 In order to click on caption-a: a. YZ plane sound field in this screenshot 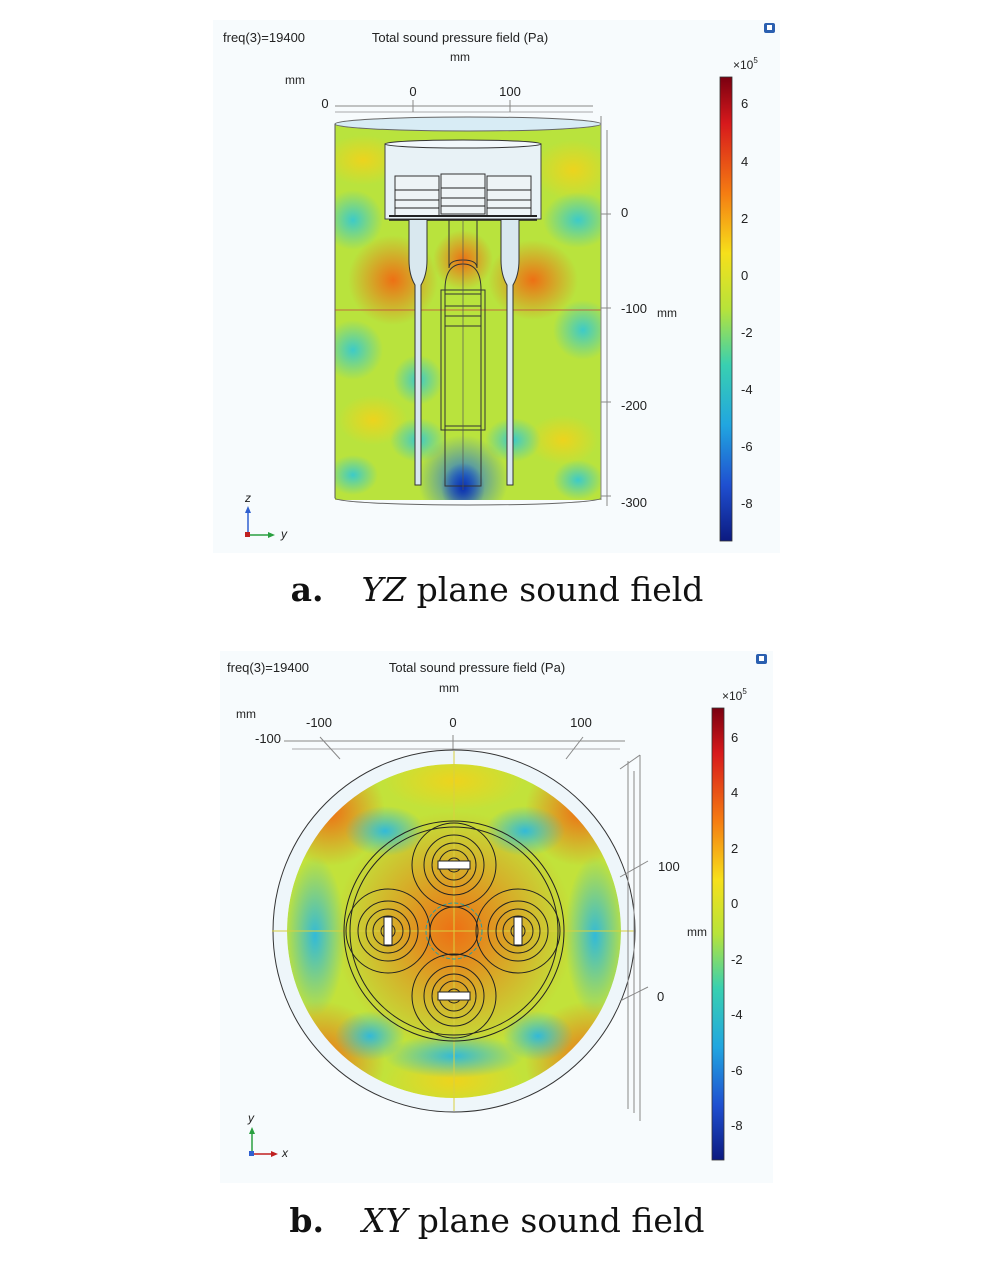, I will do `click(497, 589)`.